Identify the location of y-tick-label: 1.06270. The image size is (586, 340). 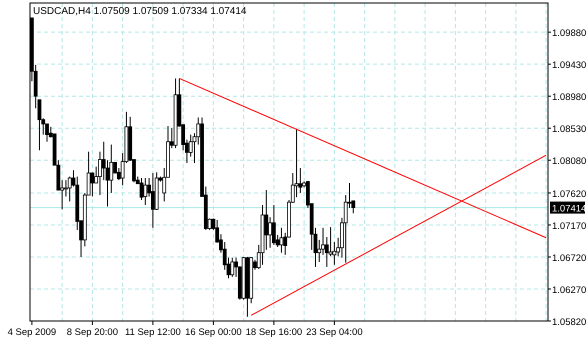
(569, 290).